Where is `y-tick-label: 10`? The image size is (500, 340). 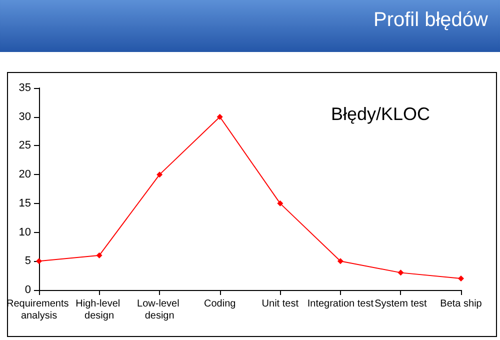
y-tick-label: 10 is located at coordinates (24, 232).